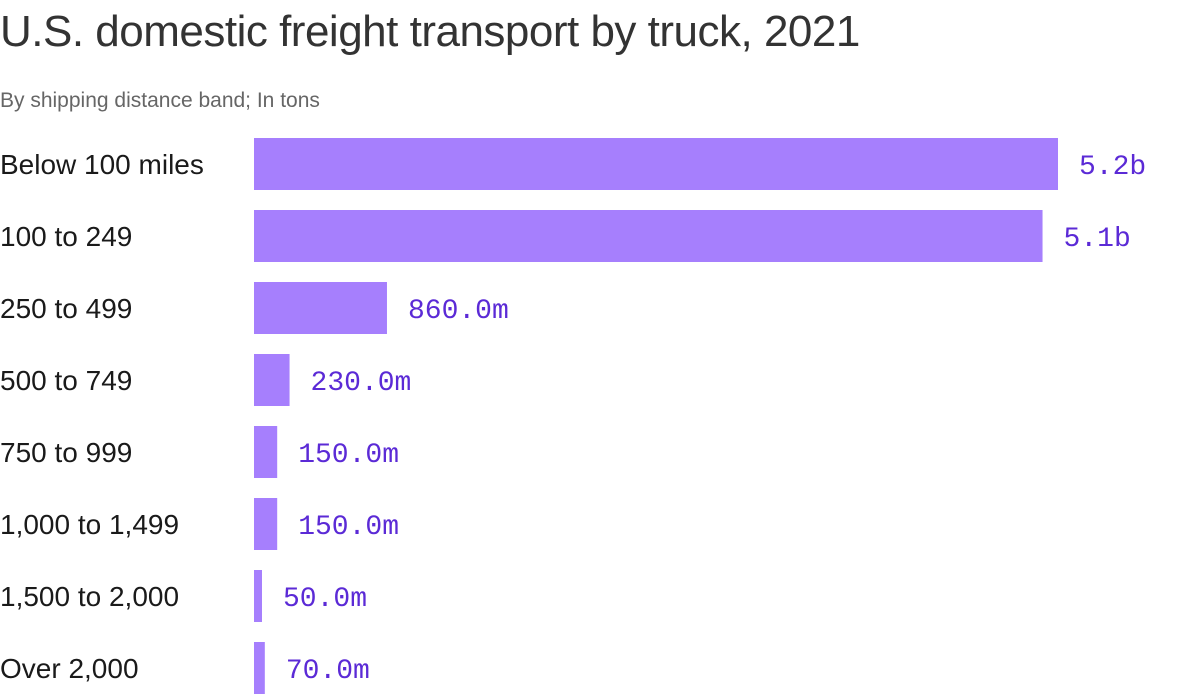 The width and height of the screenshot is (1204, 698). What do you see at coordinates (66, 308) in the screenshot?
I see `category-label: 250 to 499` at bounding box center [66, 308].